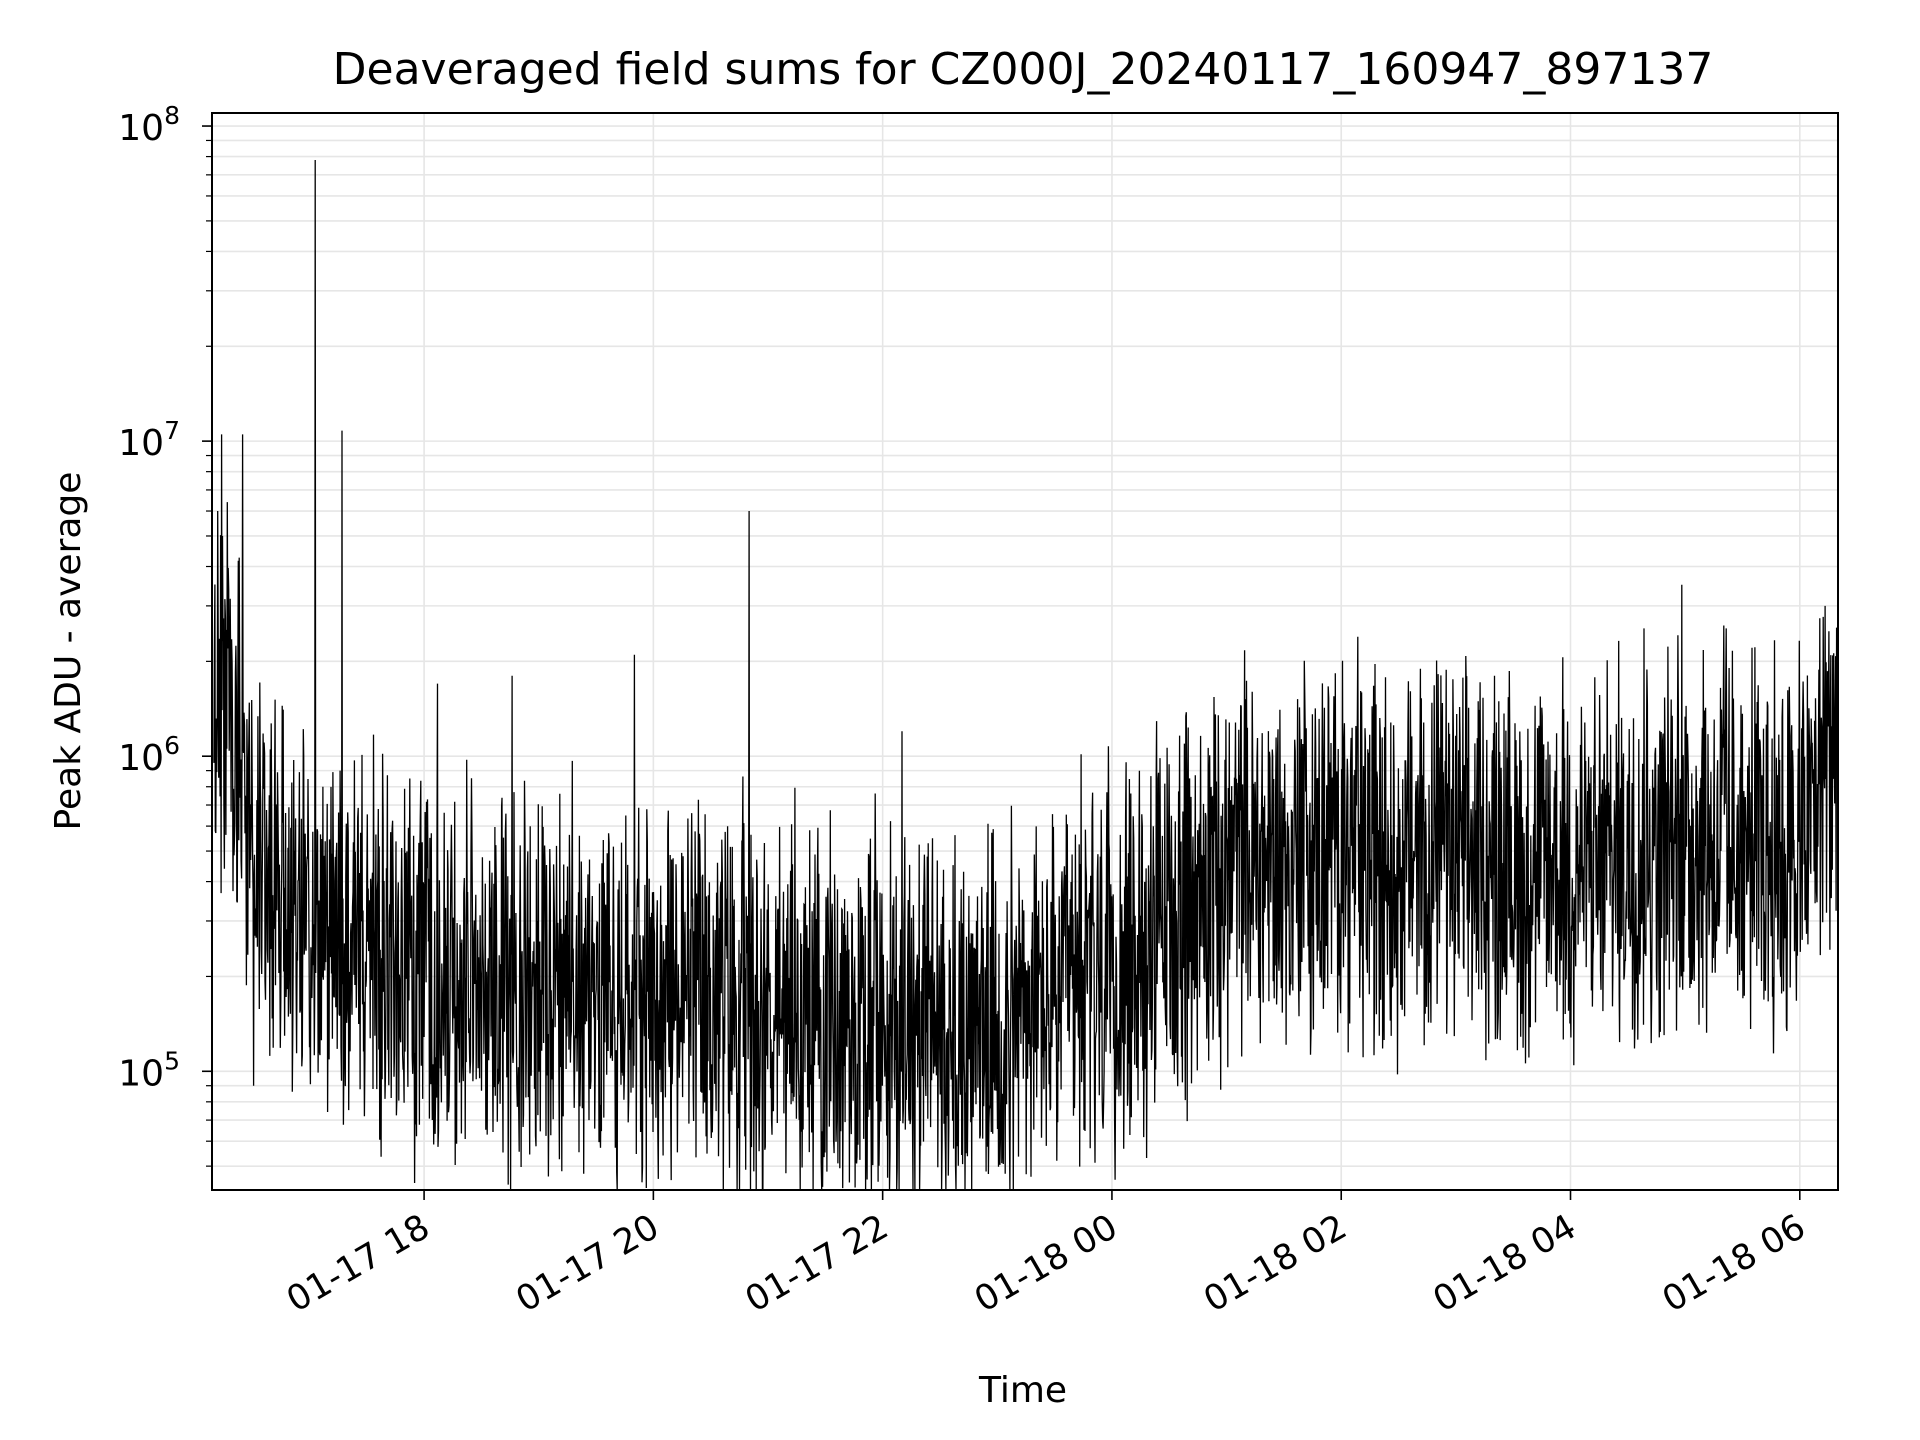 This screenshot has width=1920, height=1440. I want to click on y-tick-labels: 10⁵ 10⁶ 10⁷ 10⁸, so click(149, 597).